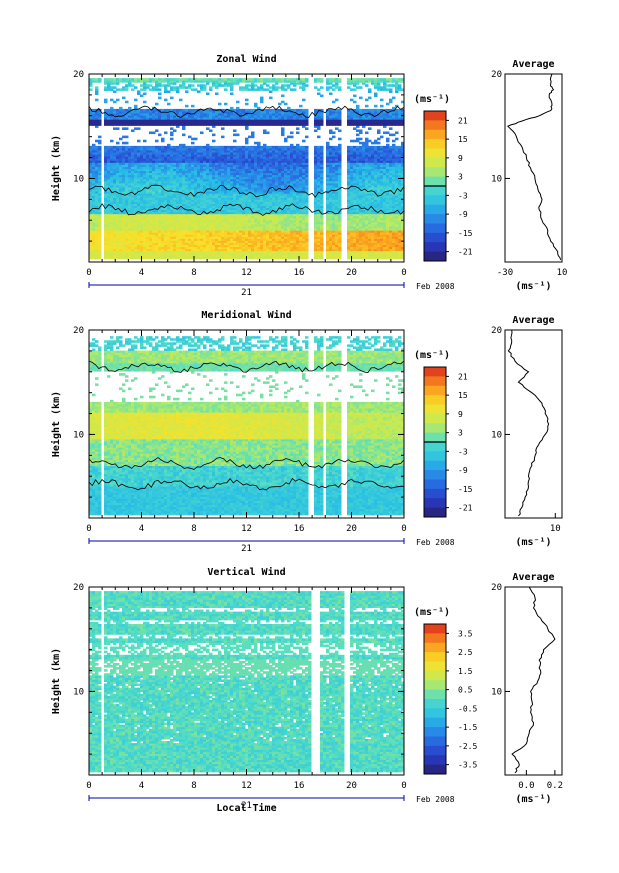 This screenshot has width=619, height=873. I want to click on panel-title: Vertical Wind, so click(246, 572).